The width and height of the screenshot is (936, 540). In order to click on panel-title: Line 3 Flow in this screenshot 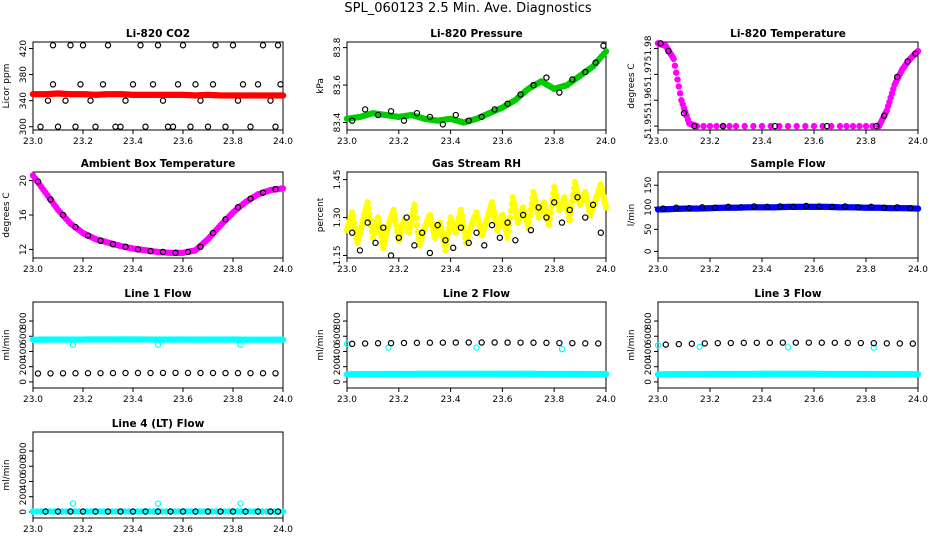, I will do `click(787, 294)`.